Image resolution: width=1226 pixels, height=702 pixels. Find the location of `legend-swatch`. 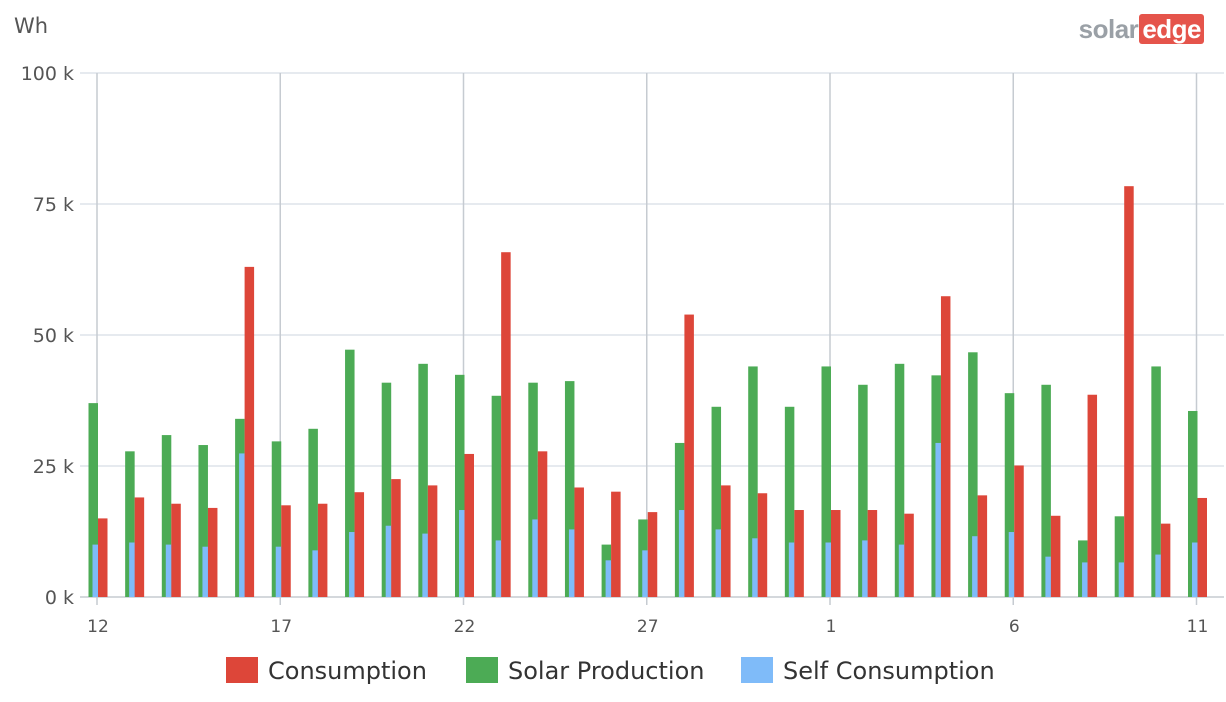

legend-swatch is located at coordinates (242, 670).